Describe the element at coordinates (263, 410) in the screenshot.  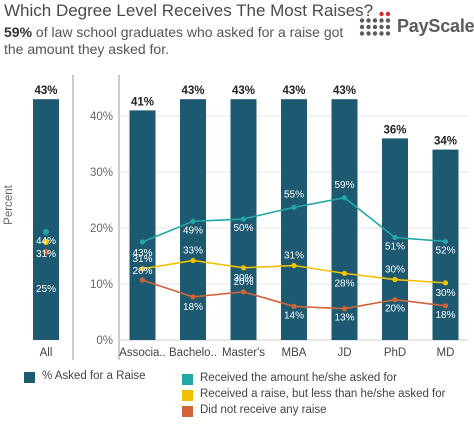
I see `legend-label-no-raise: Did not receive any raise` at that location.